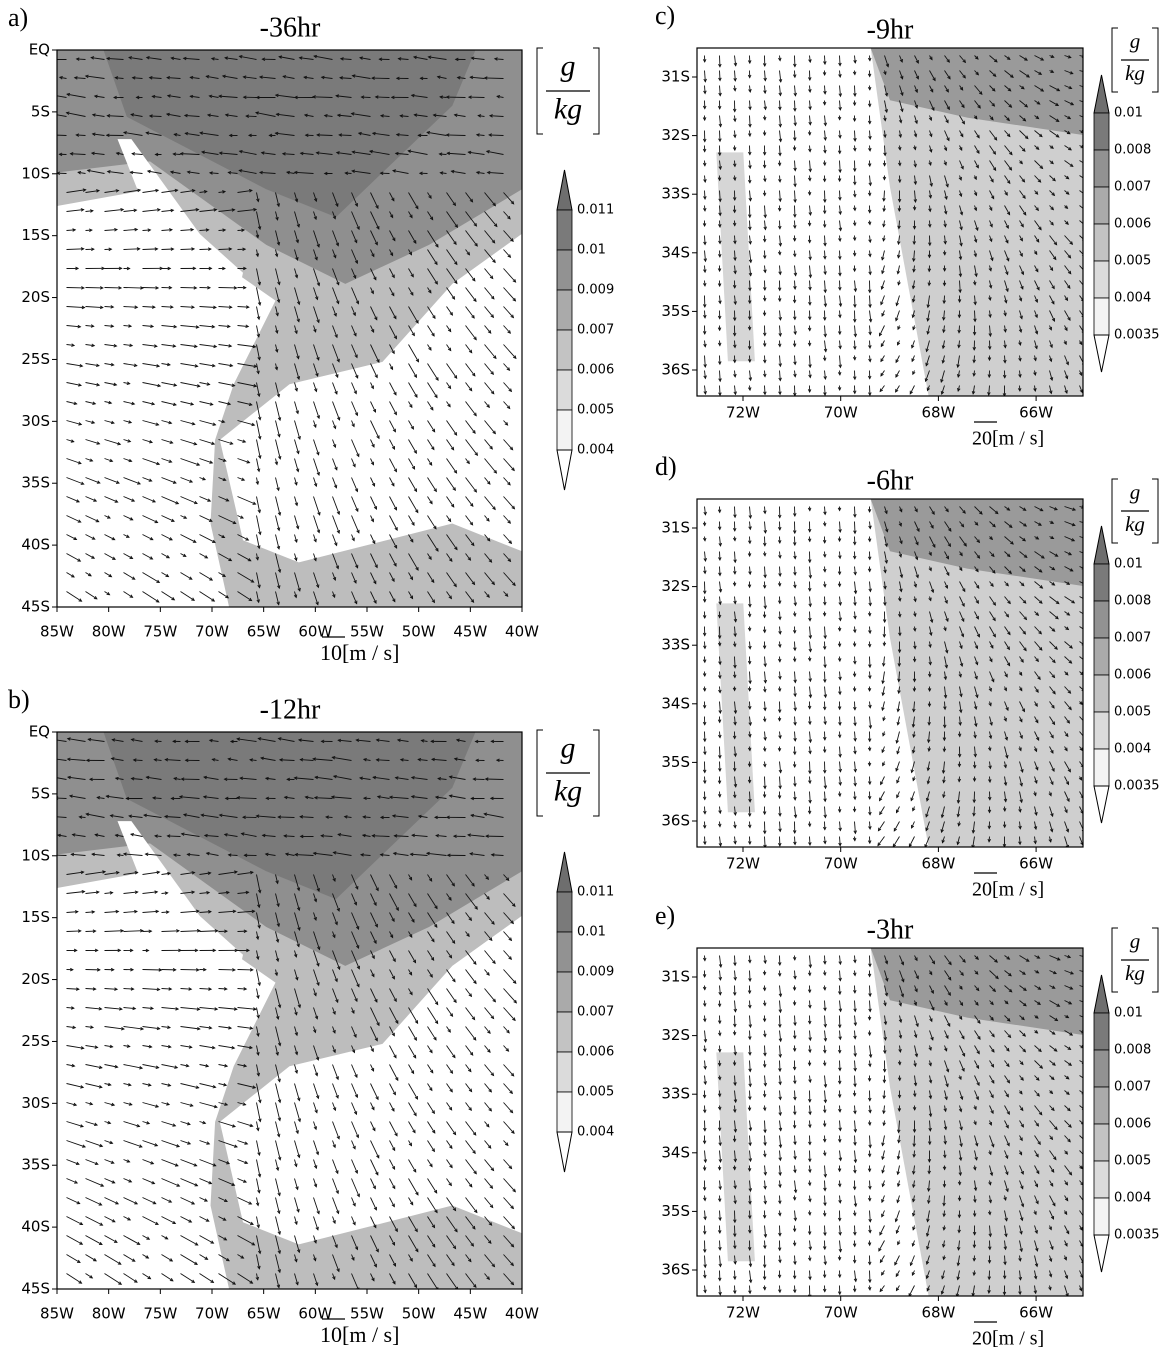 The width and height of the screenshot is (1168, 1353). Describe the element at coordinates (675, 194) in the screenshot. I see `y-tick-label: 33S` at that location.